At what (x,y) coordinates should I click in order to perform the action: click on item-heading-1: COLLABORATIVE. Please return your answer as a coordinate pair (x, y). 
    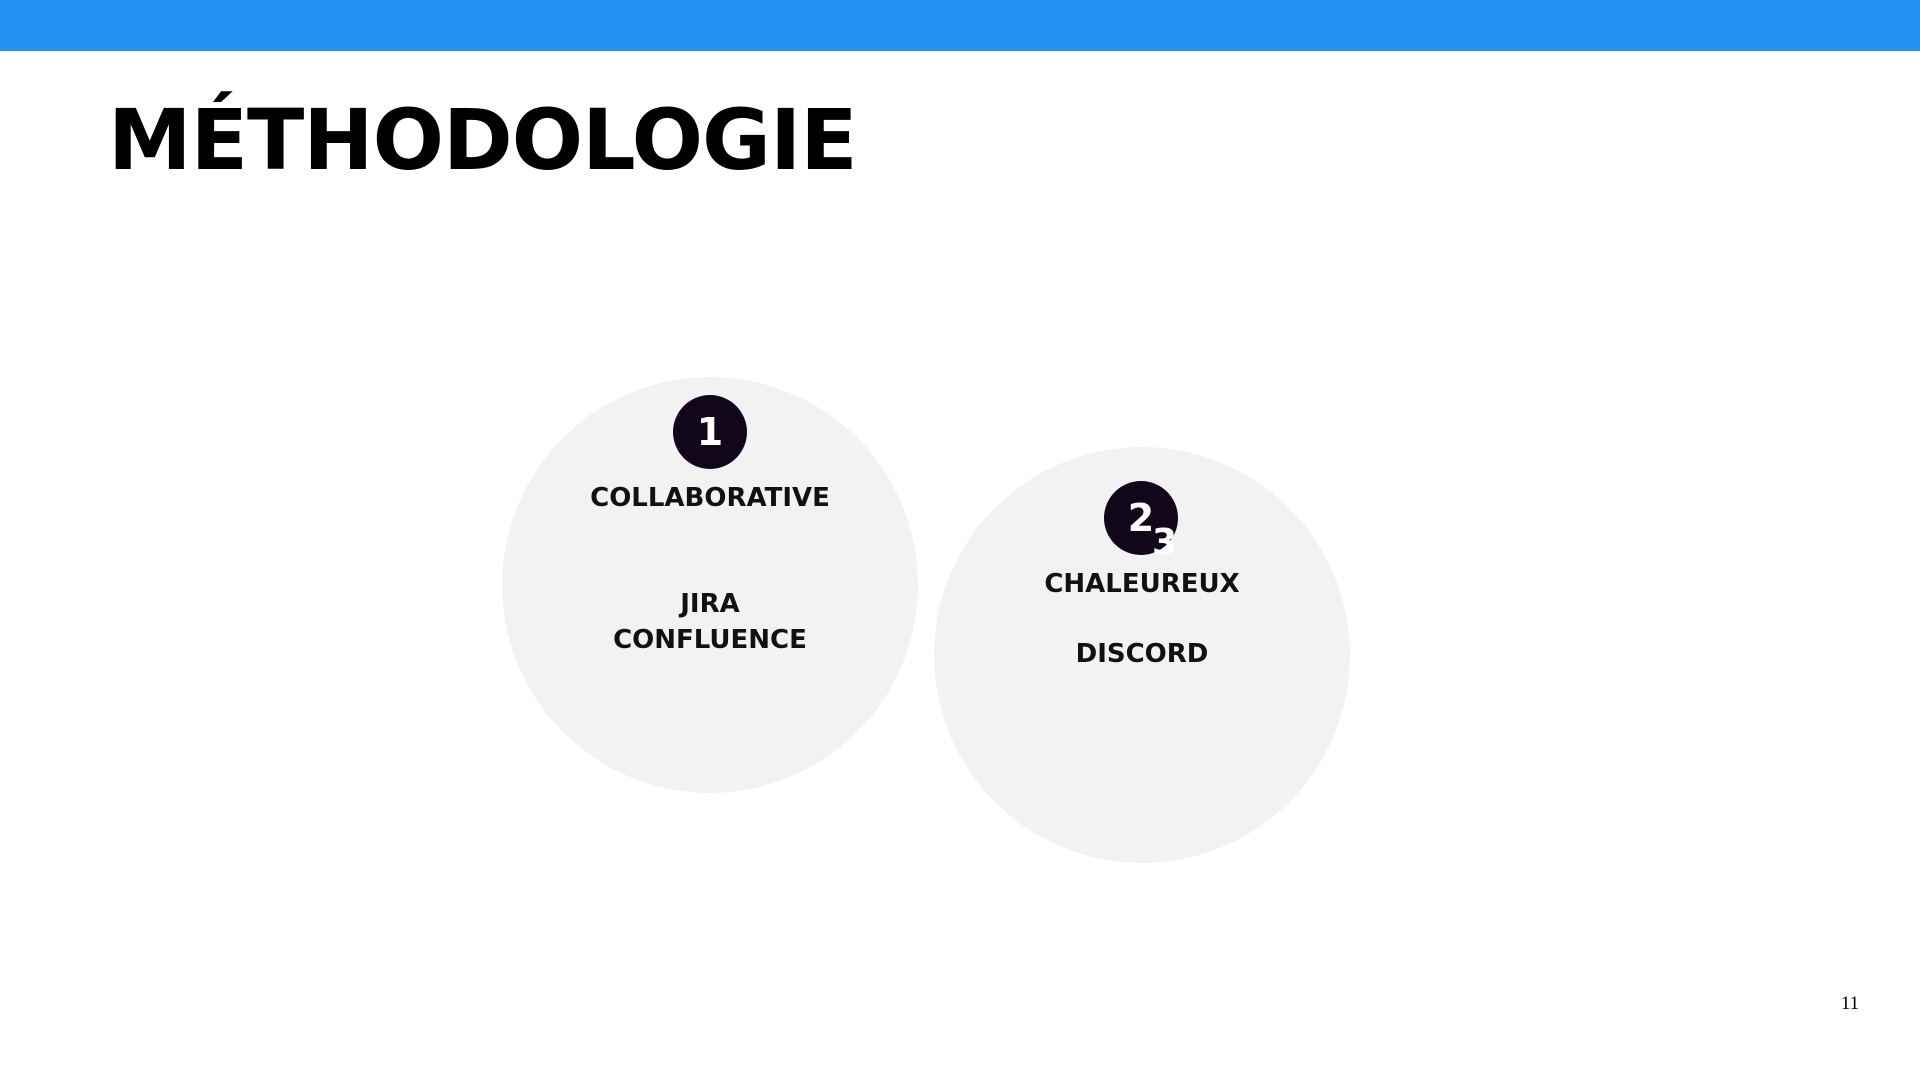
    Looking at the image, I should click on (710, 498).